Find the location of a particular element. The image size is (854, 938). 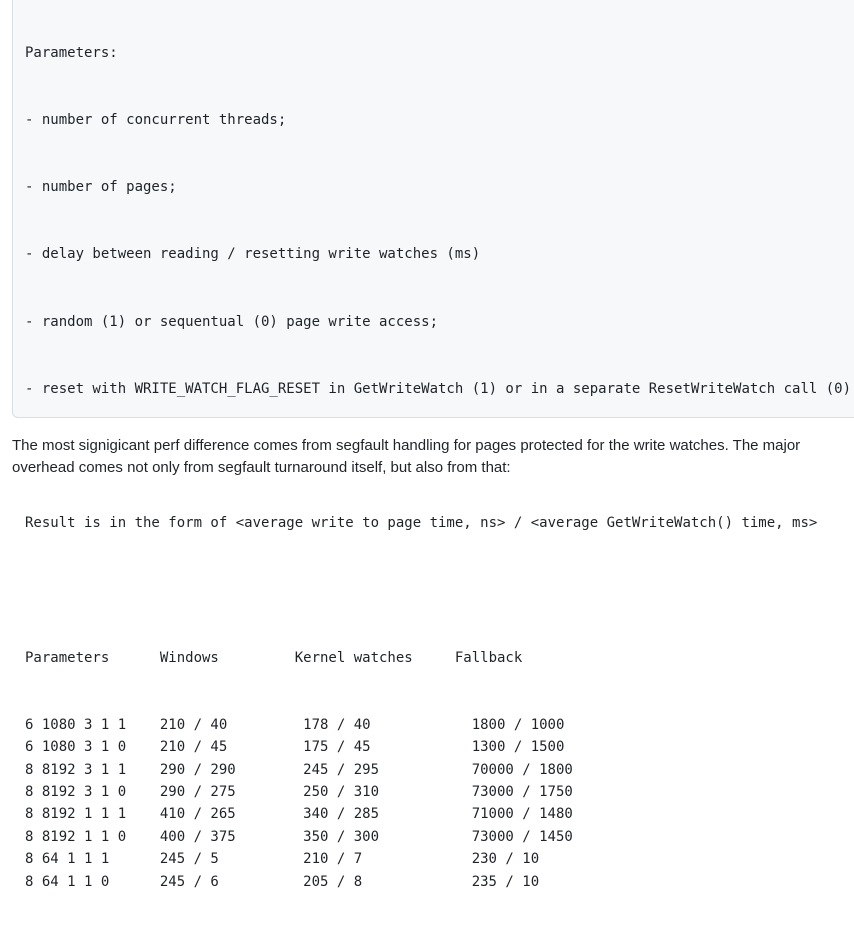

header-kernel-watches: Kernel watches is located at coordinates (353, 657).